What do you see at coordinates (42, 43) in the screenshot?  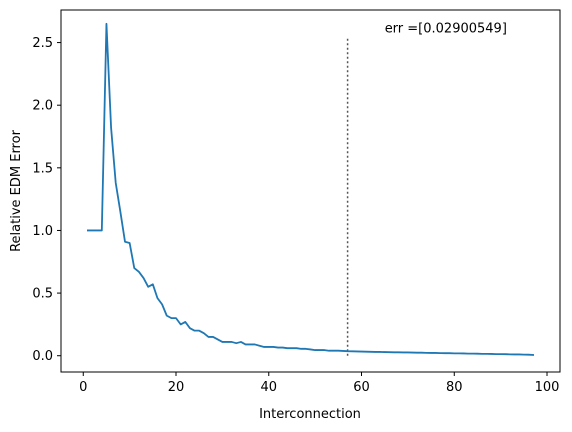 I see `y-tick-label: 2.5` at bounding box center [42, 43].